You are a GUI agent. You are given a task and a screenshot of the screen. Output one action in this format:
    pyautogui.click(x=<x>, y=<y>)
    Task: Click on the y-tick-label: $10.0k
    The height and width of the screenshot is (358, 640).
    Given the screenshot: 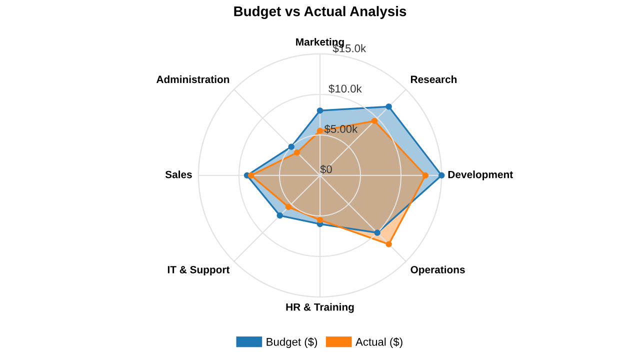 What is the action you would take?
    pyautogui.click(x=345, y=89)
    